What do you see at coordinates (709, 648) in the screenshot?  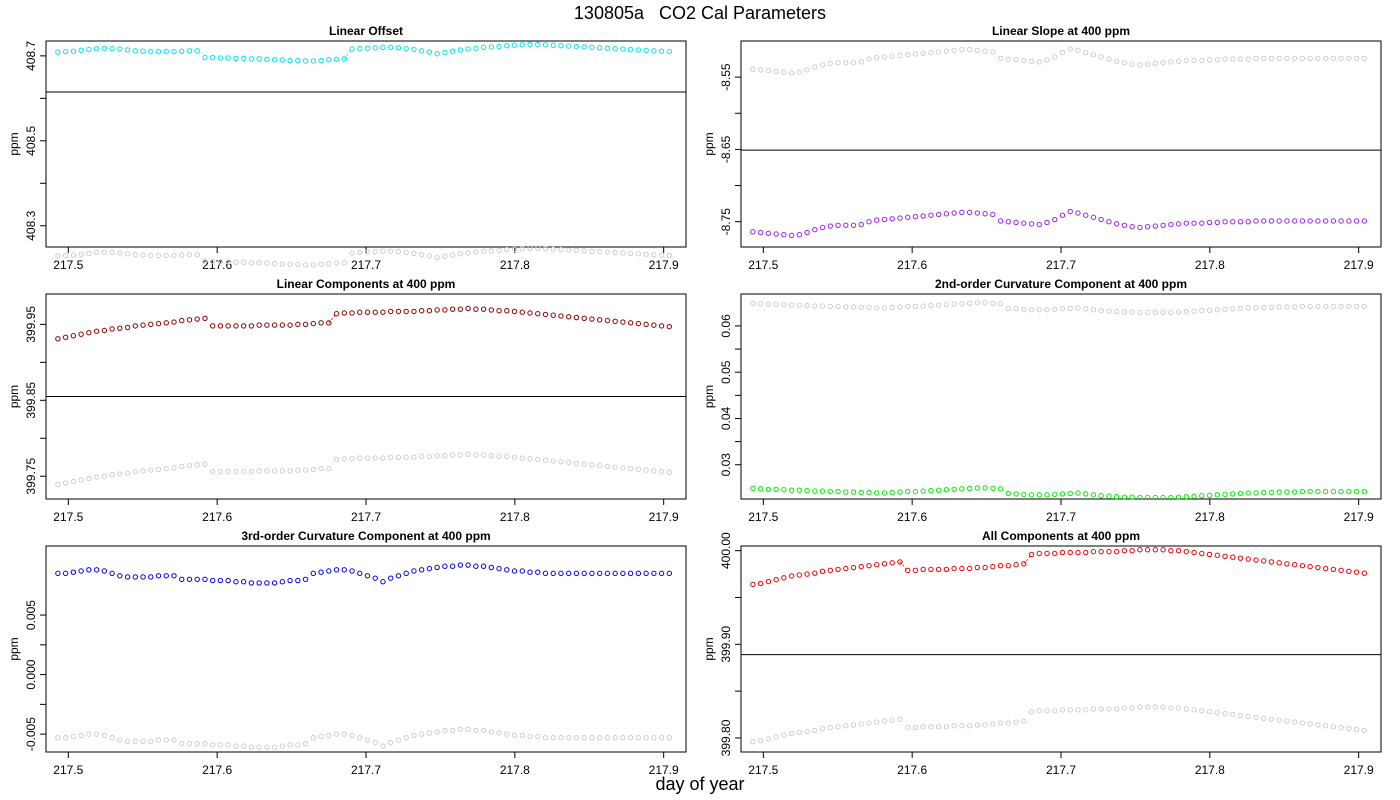 I see `y-axis-label: ppm` at bounding box center [709, 648].